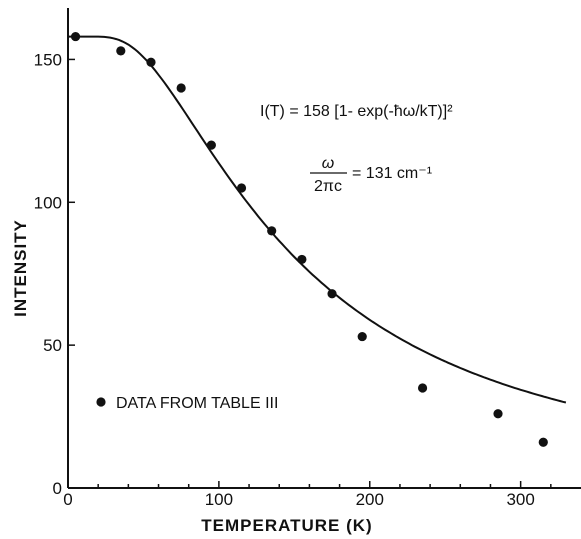 The height and width of the screenshot is (539, 581). I want to click on y-axis-title: INTENSITY, so click(20, 268).